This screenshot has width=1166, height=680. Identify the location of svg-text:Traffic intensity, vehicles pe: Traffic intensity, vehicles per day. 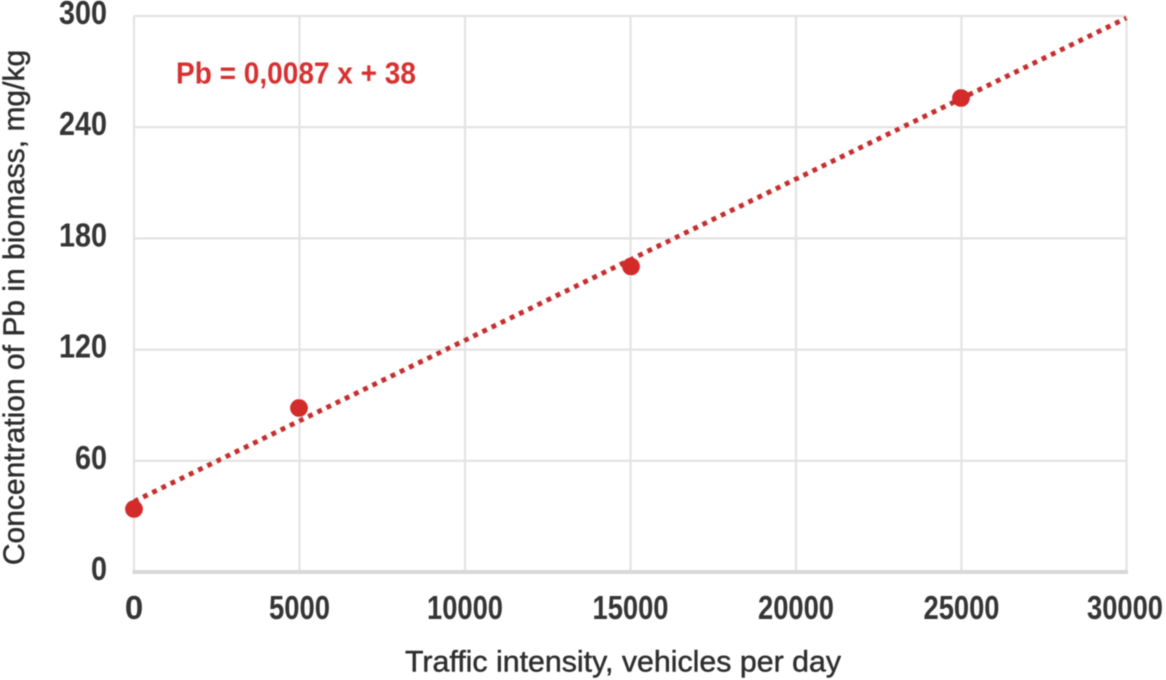
(623, 662).